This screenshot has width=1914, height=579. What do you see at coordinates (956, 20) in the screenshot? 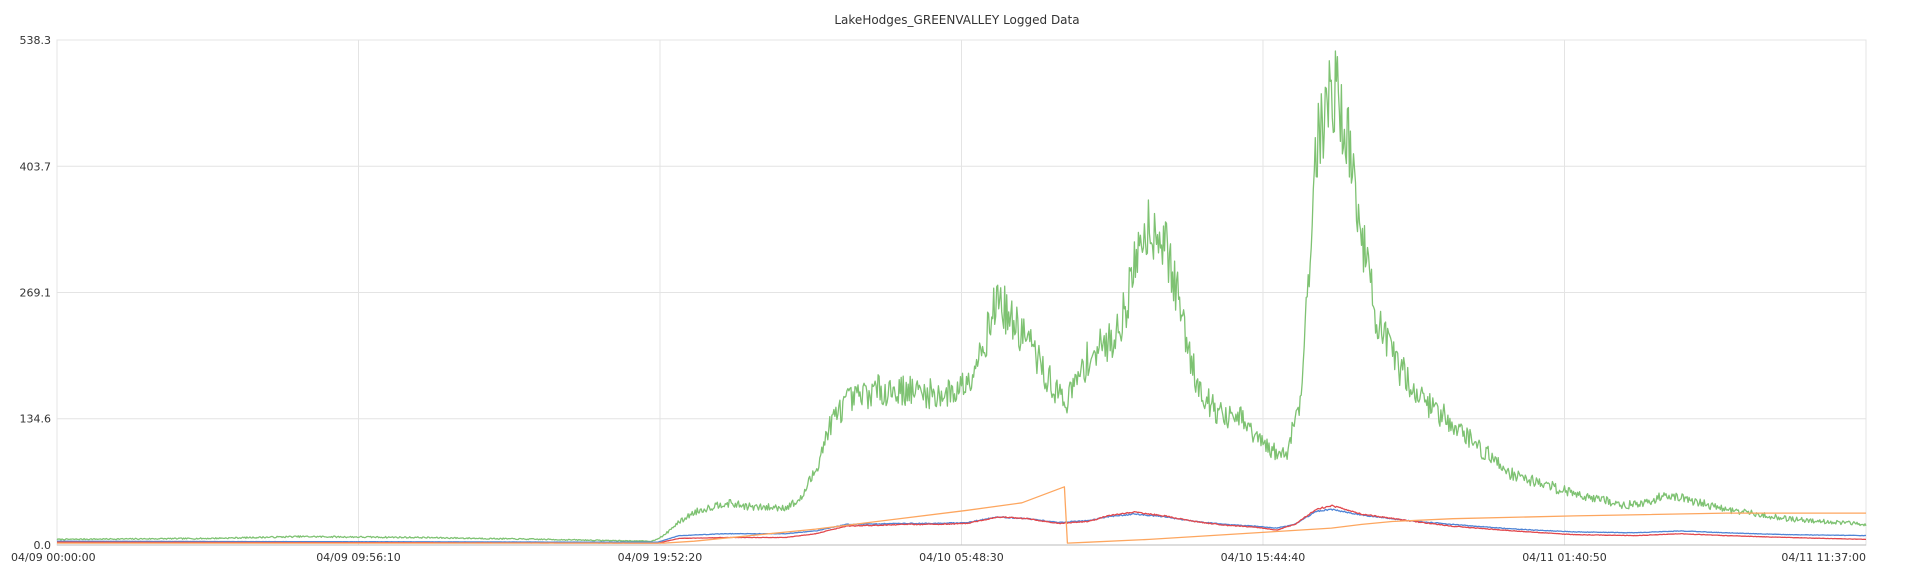
I see `chart-title: LakeHodges_GREENVALLEY Logged Data` at bounding box center [956, 20].